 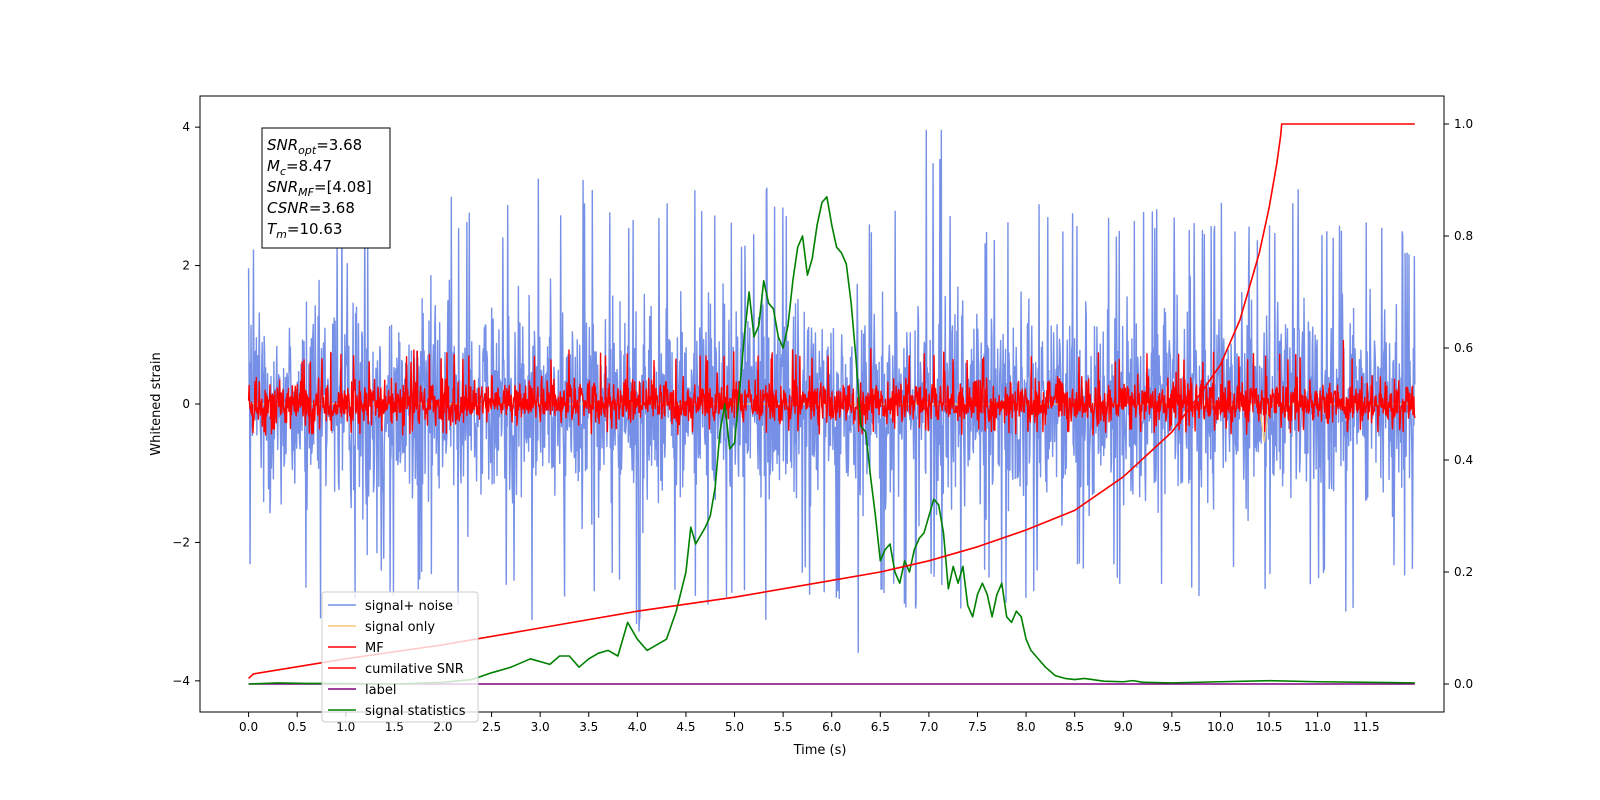 What do you see at coordinates (304, 230) in the screenshot?
I see `annotation-line: Tm=10.63` at bounding box center [304, 230].